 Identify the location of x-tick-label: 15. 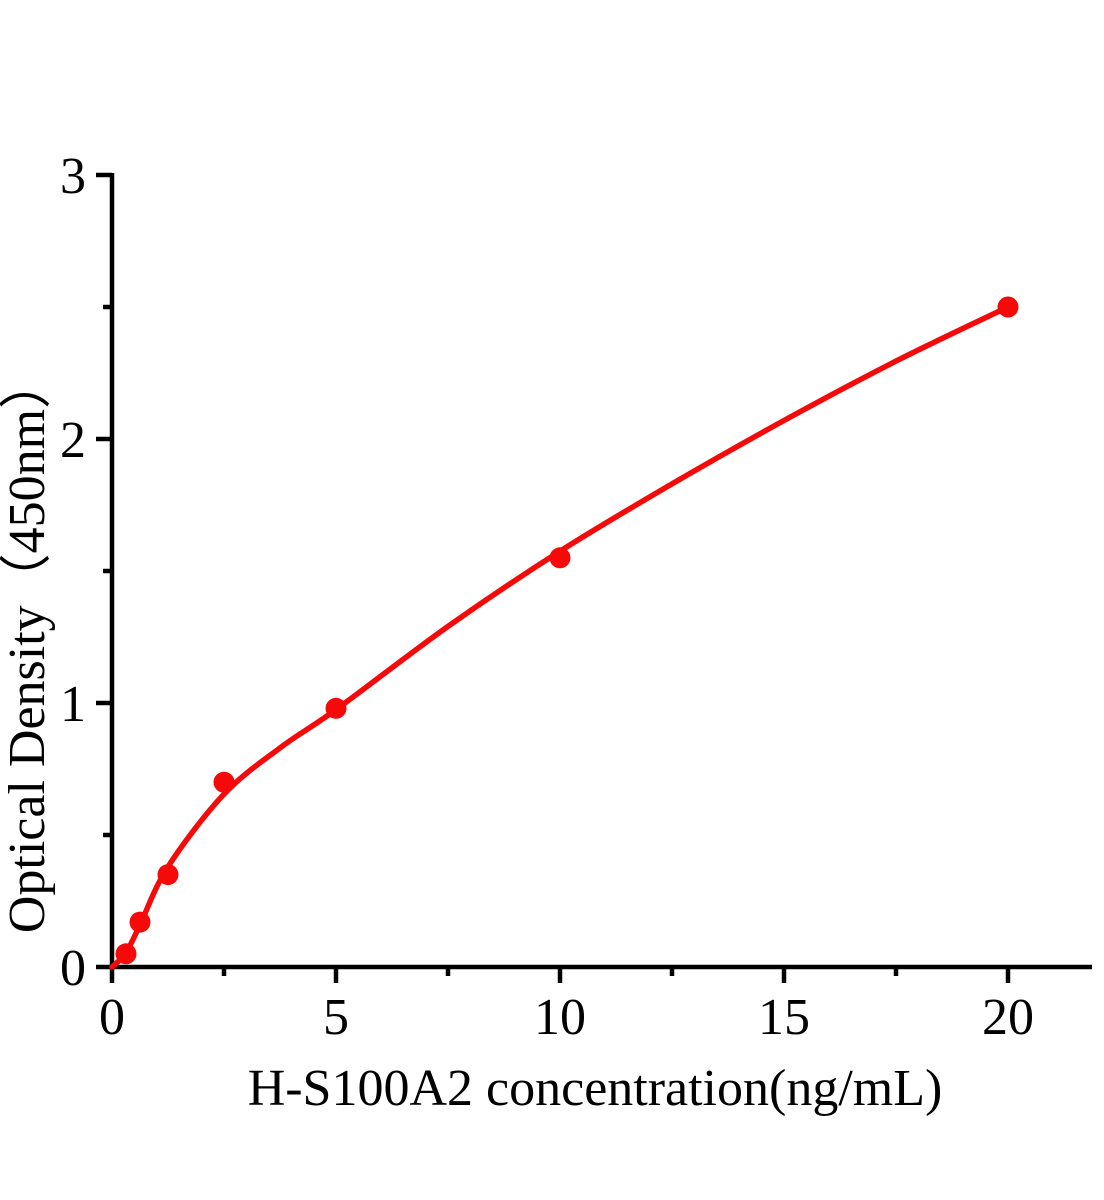
(784, 1017).